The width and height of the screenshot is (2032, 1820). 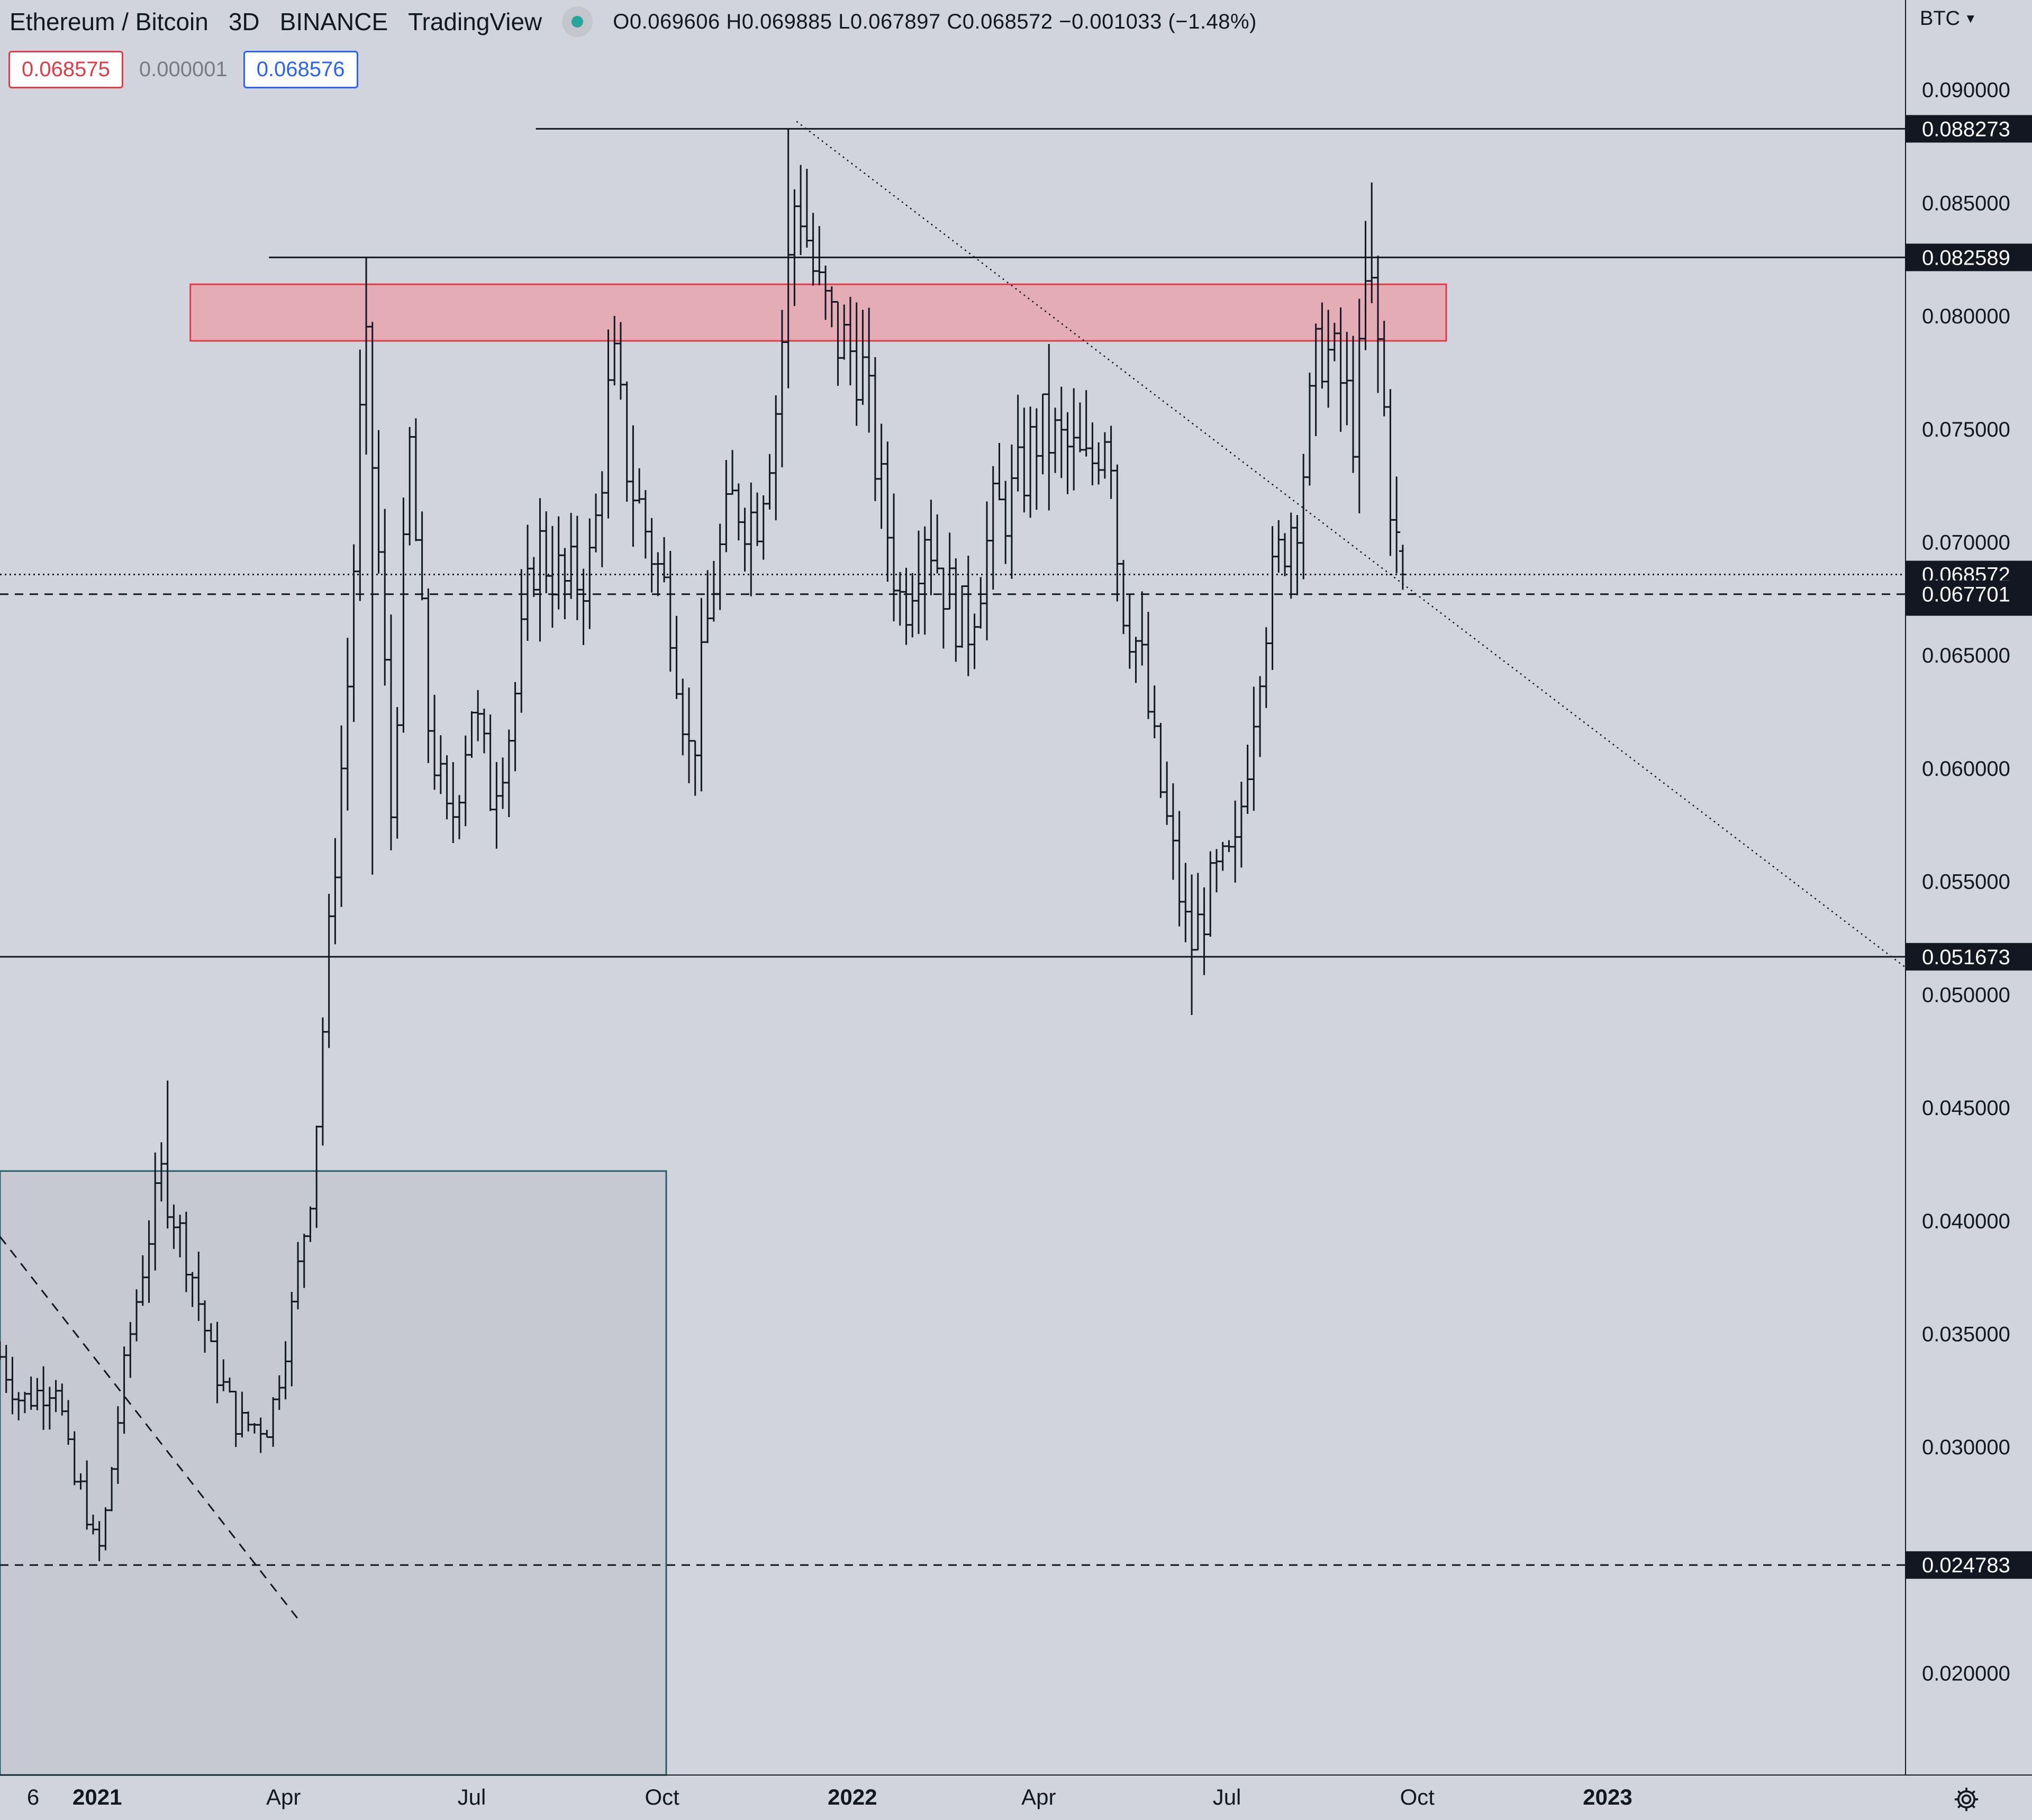 What do you see at coordinates (475, 21) in the screenshot?
I see `data-source: TradingView` at bounding box center [475, 21].